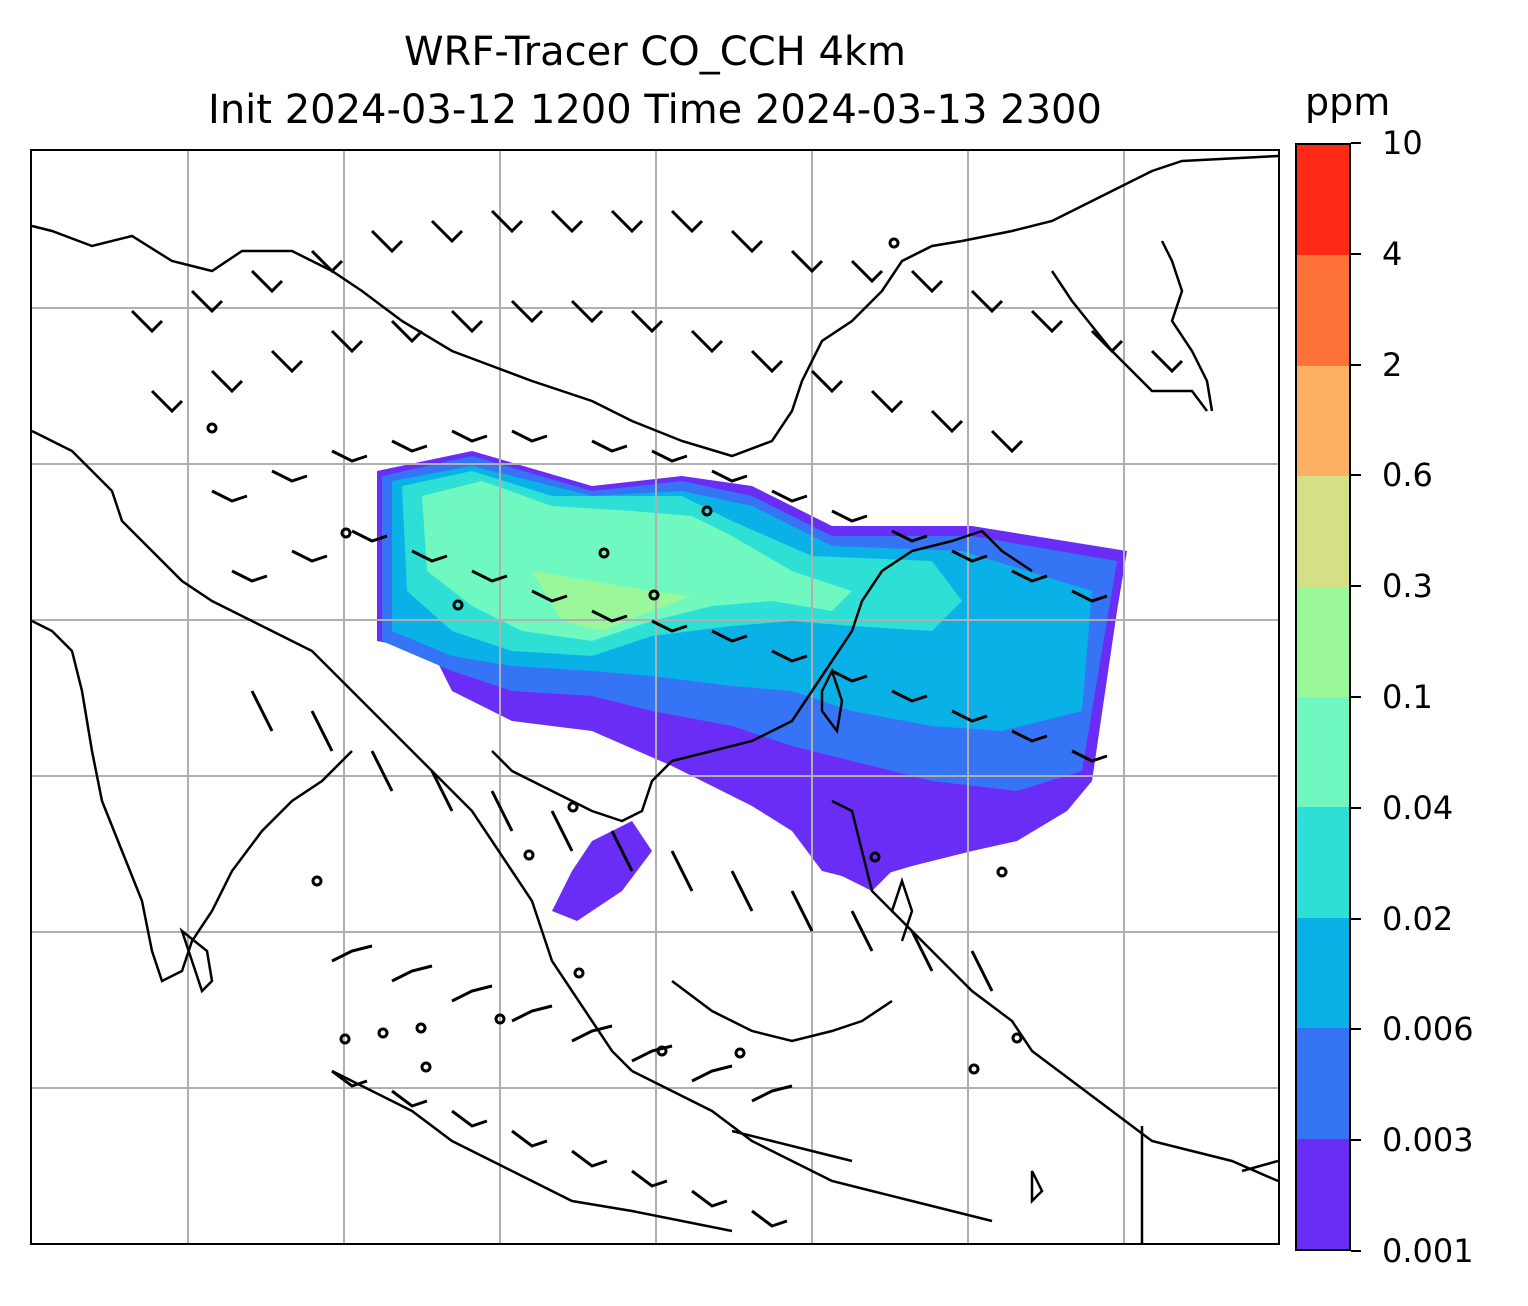 This screenshot has height=1306, width=1528. What do you see at coordinates (1392, 253) in the screenshot?
I see `colorbar-tick-label: 4` at bounding box center [1392, 253].